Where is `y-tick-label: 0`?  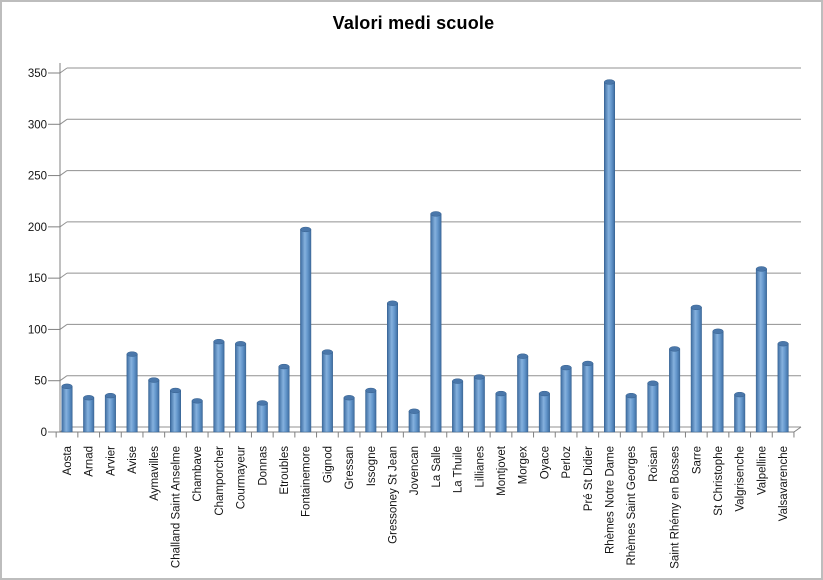 y-tick-label: 0 is located at coordinates (44, 433).